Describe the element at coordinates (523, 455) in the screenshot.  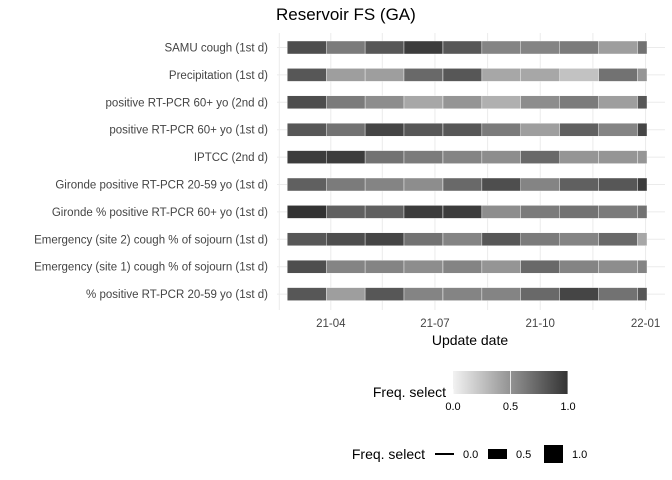
I see `size-legend-tick: 0.5` at that location.